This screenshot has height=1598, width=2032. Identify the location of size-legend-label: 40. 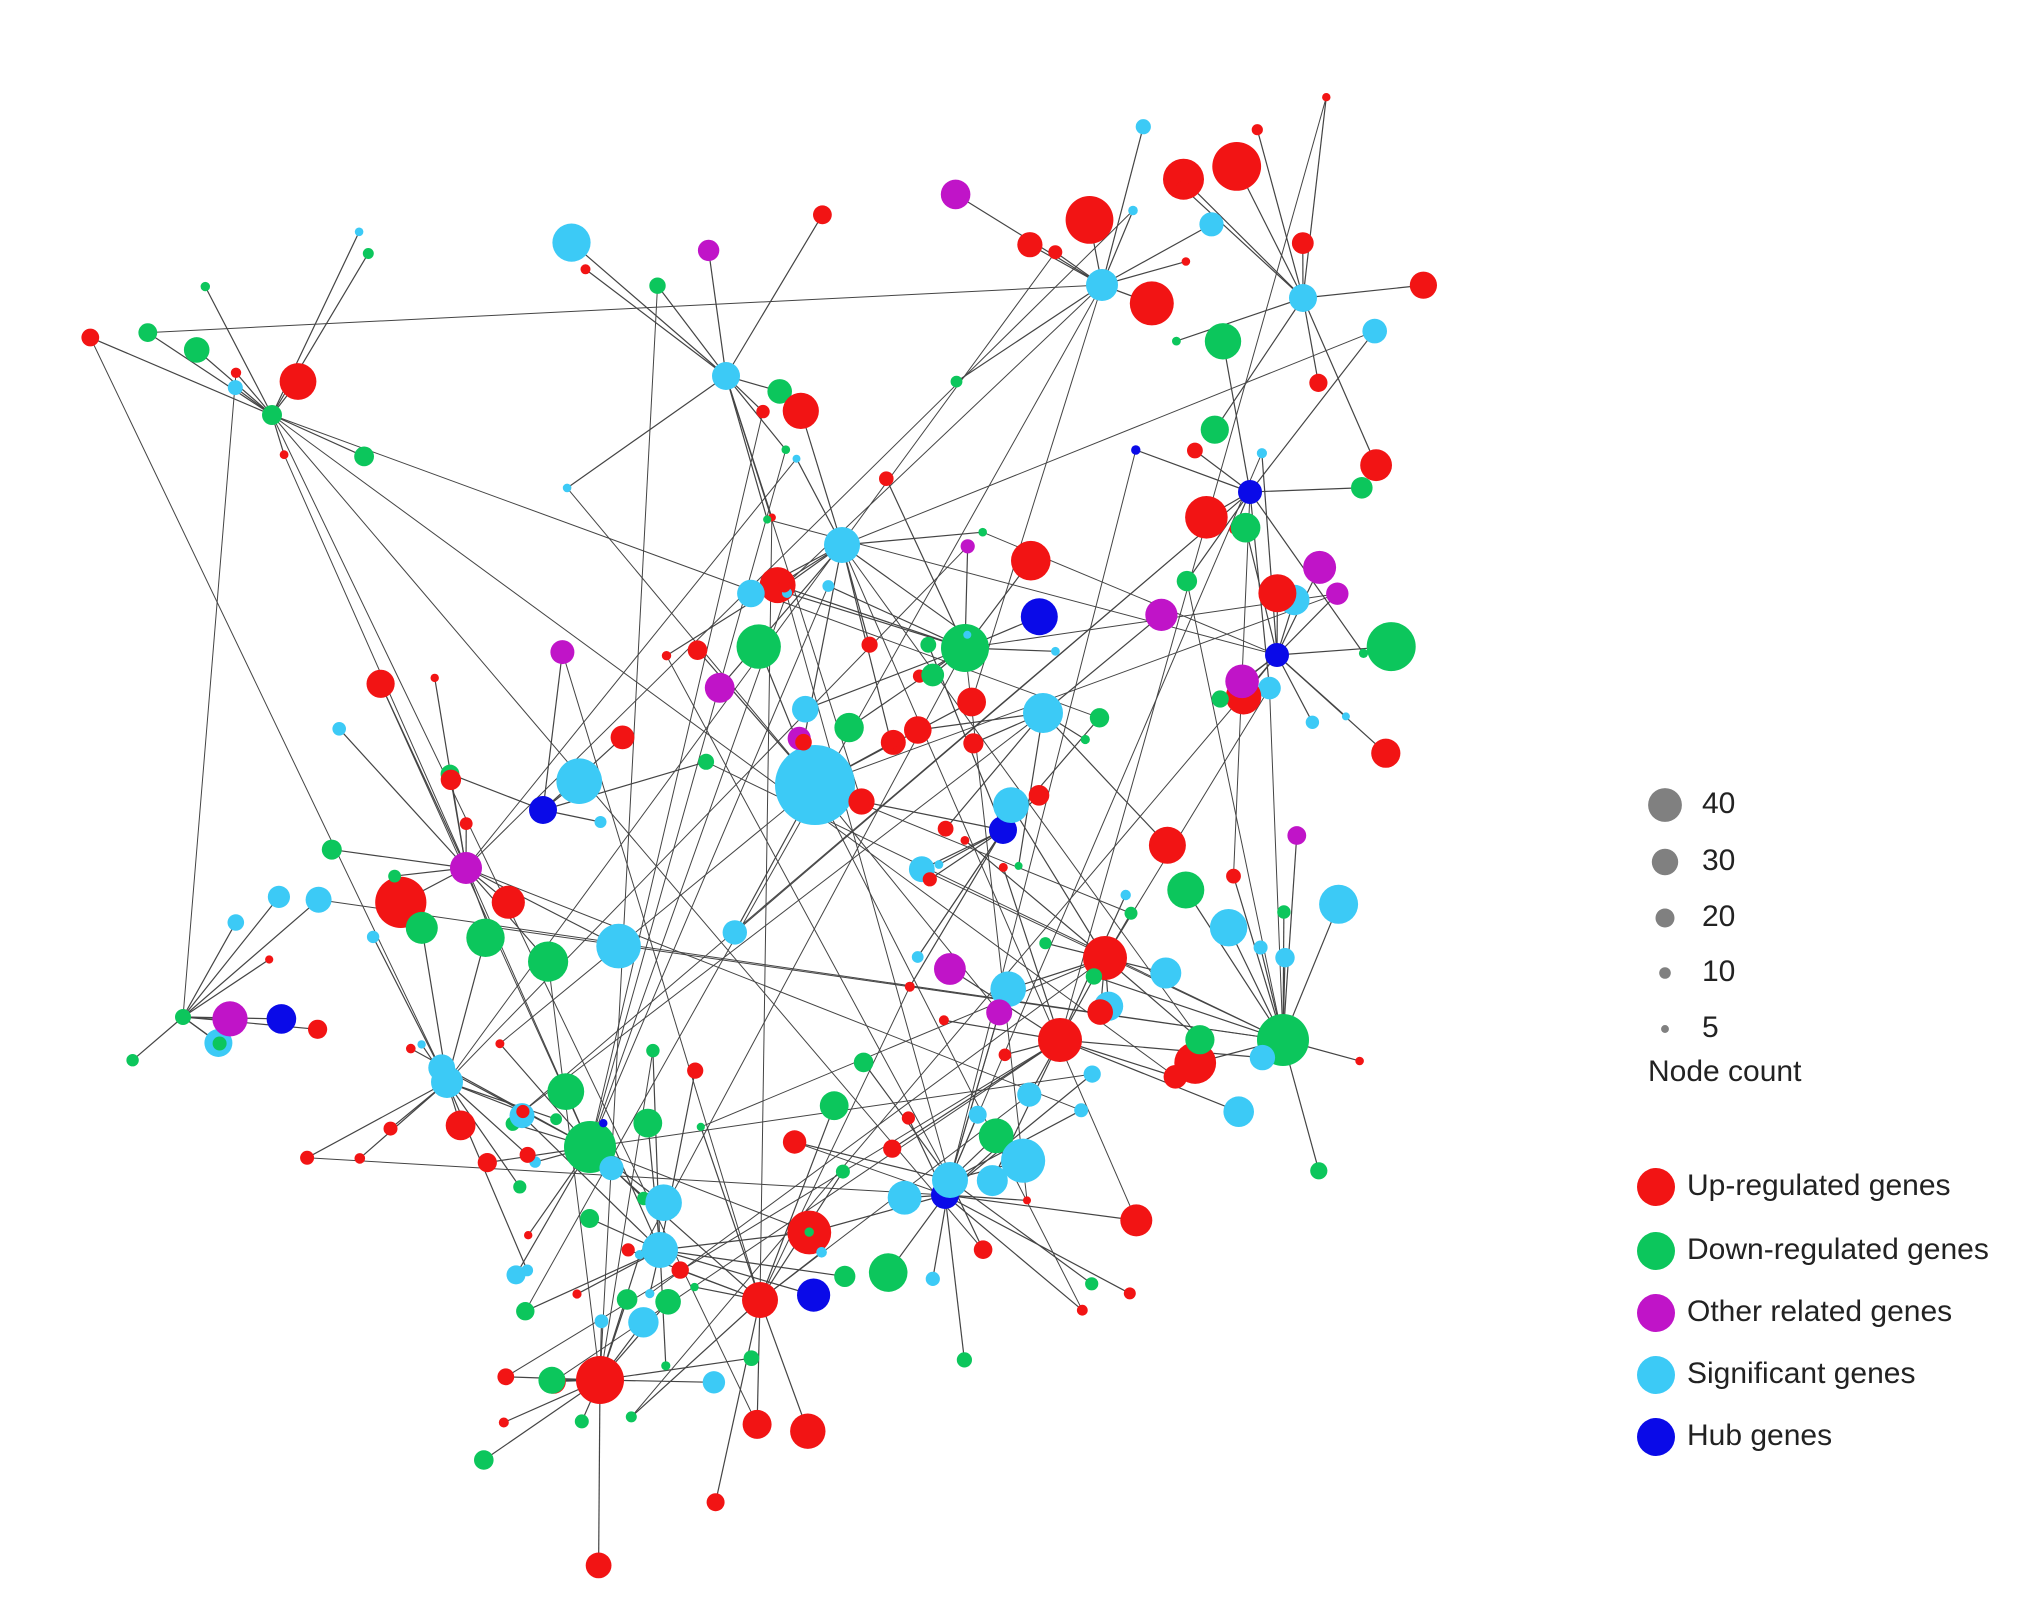
(1718, 803).